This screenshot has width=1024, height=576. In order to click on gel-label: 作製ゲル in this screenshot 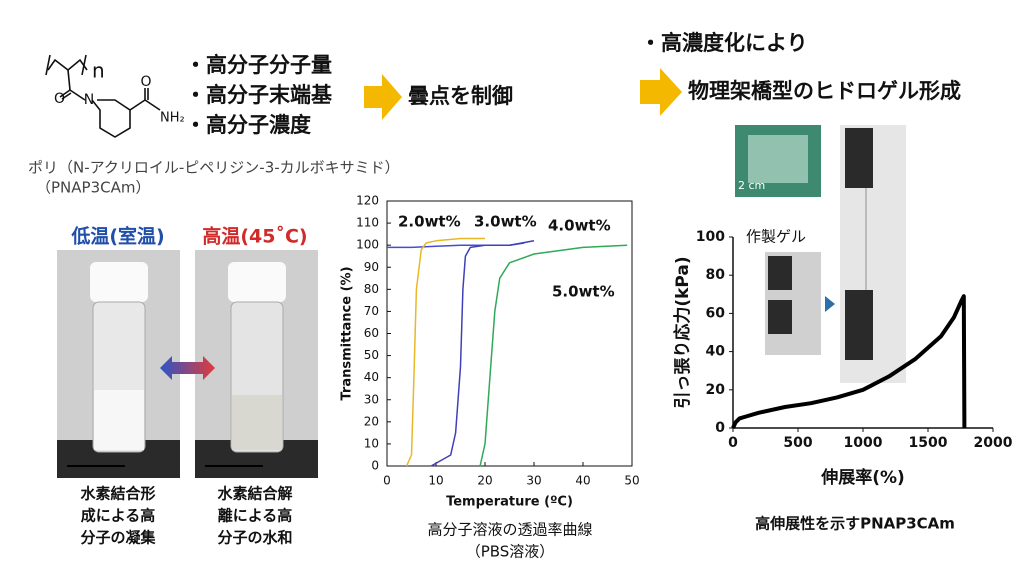, I will do `click(776, 237)`.